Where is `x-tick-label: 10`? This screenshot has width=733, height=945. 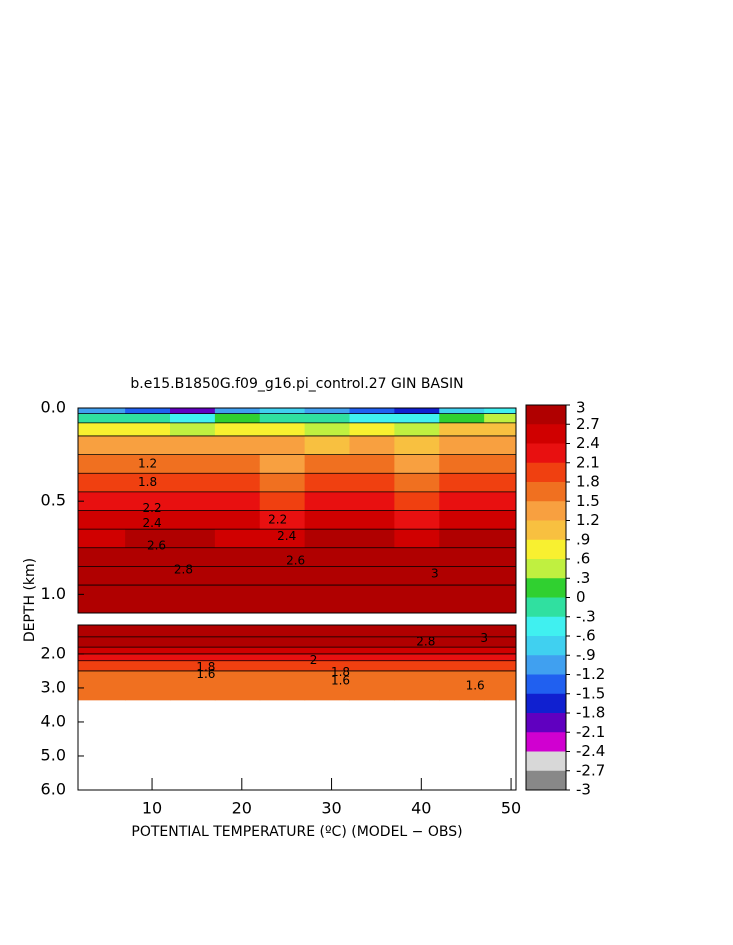 x-tick-label: 10 is located at coordinates (152, 808).